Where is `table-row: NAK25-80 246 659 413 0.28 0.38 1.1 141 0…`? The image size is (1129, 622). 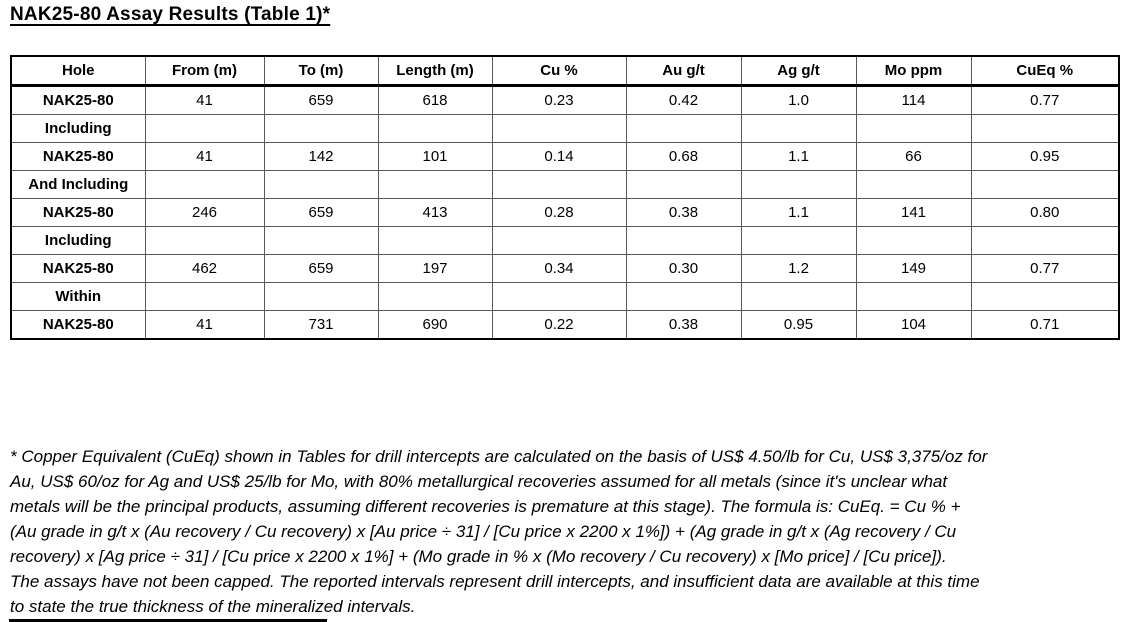
table-row: NAK25-80 246 659 413 0.28 0.38 1.1 141 0… is located at coordinates (565, 212).